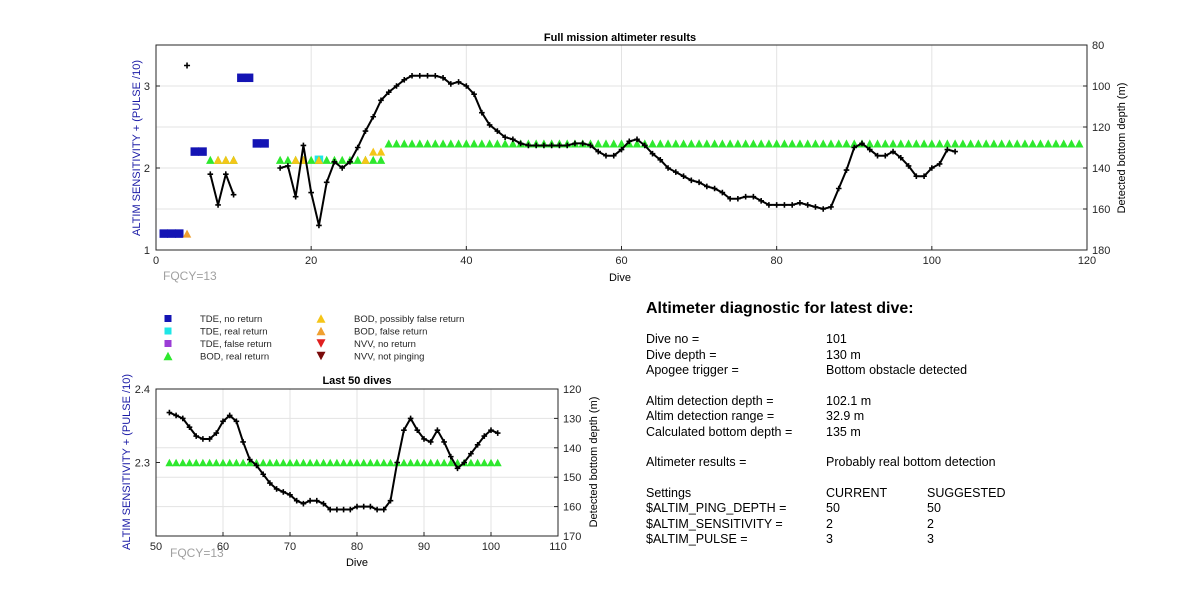  I want to click on legend-square-icon, so click(168, 331).